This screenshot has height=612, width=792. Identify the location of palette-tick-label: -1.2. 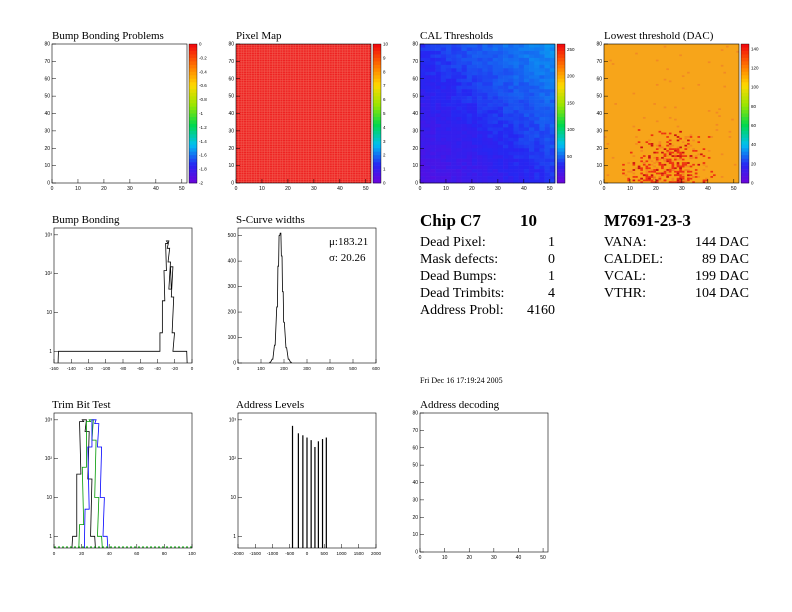
(203, 127).